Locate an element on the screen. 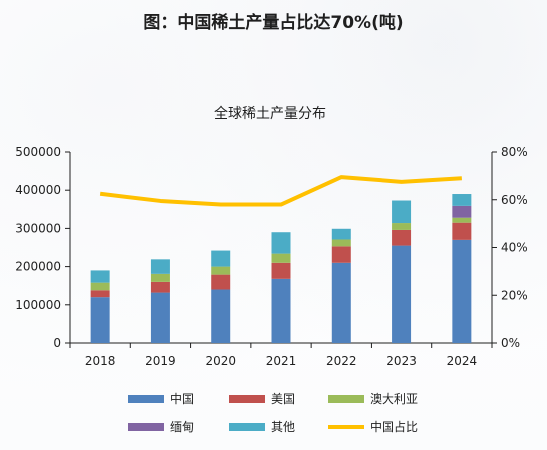 The height and width of the screenshot is (450, 547). legend-label: 中国 is located at coordinates (182, 398).